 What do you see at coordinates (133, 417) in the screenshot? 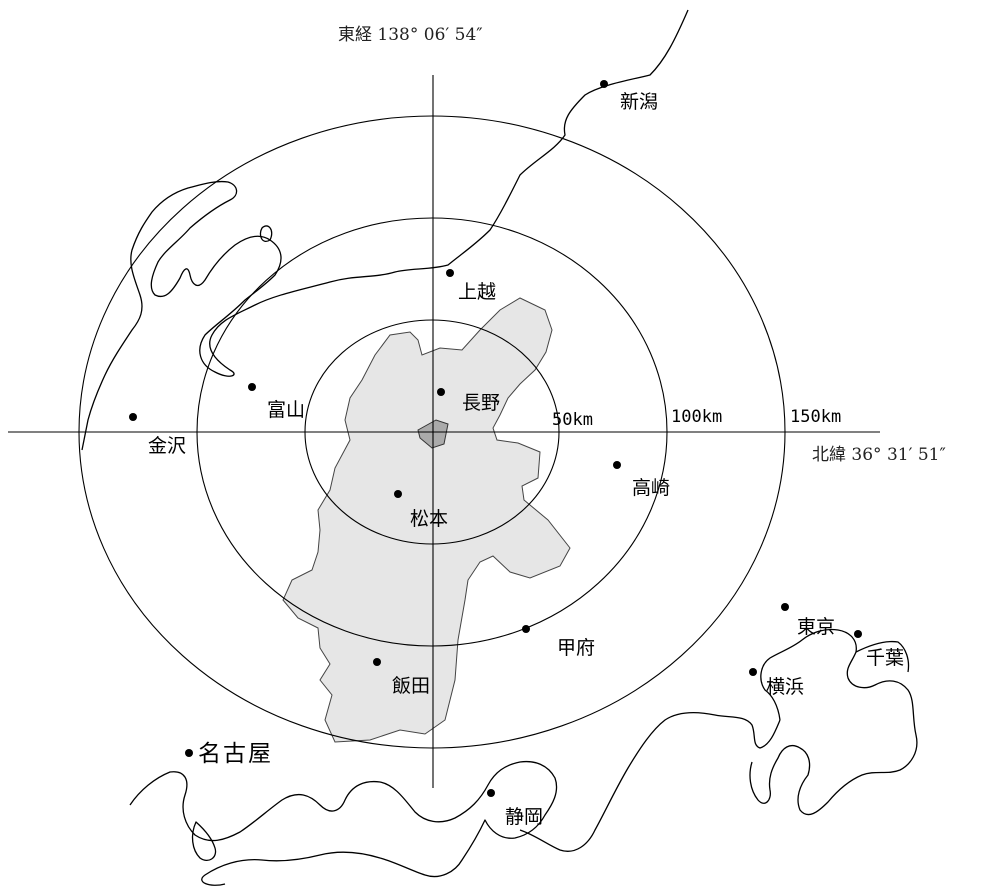
I see `city-dot-kanazawa` at bounding box center [133, 417].